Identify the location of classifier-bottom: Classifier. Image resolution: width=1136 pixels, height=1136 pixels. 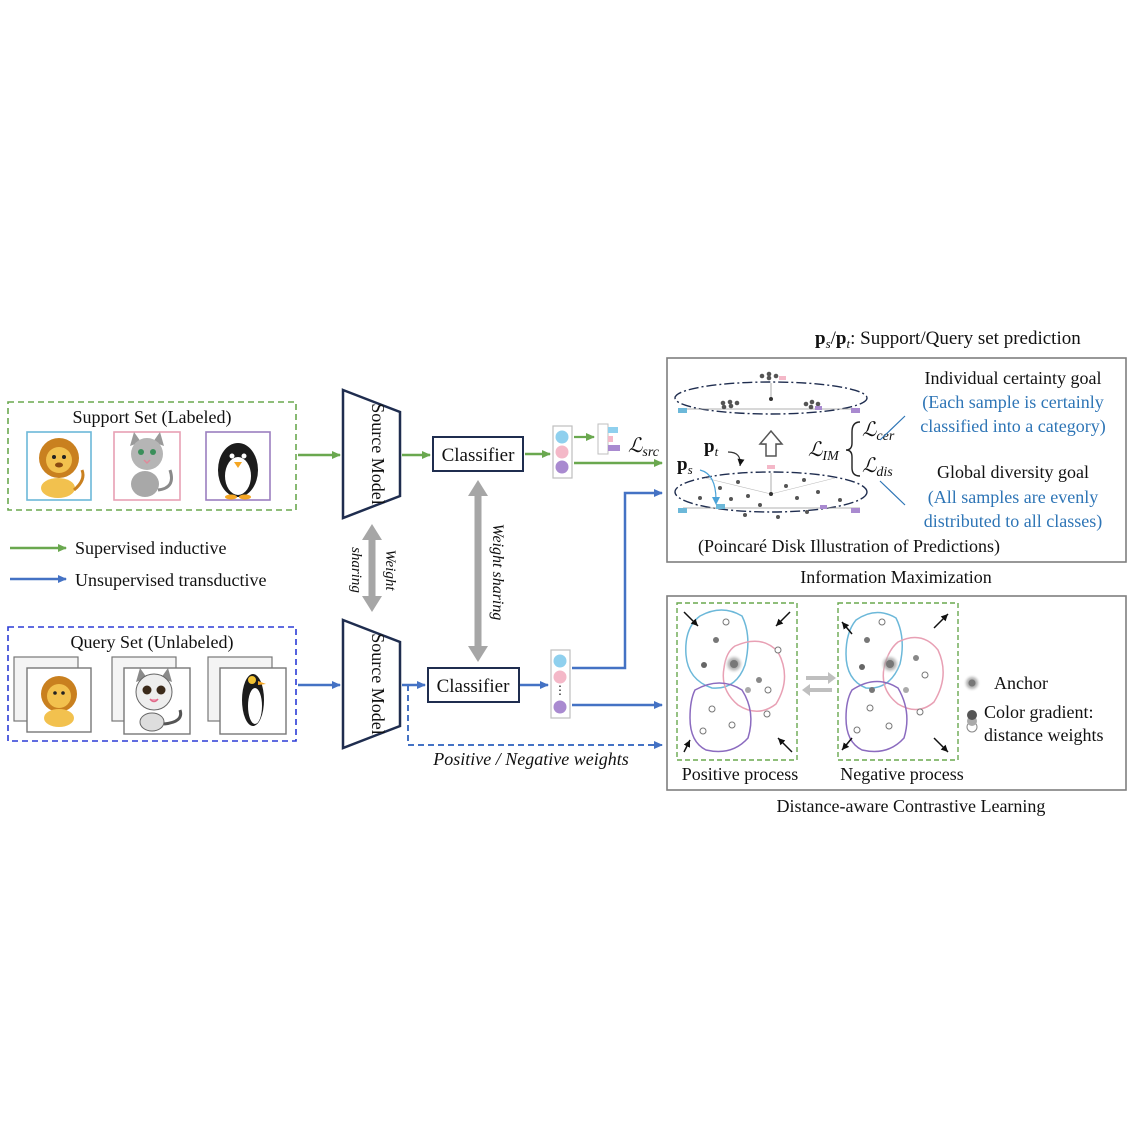
(473, 685).